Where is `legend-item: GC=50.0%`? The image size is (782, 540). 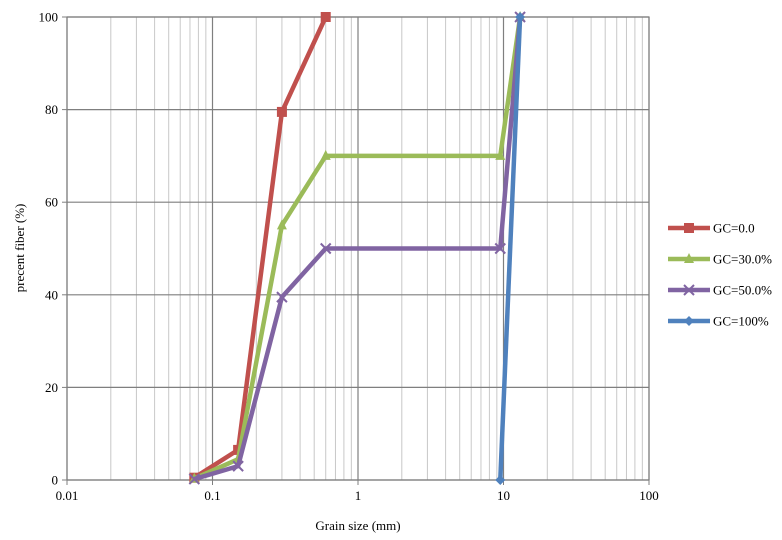 legend-item: GC=50.0% is located at coordinates (720, 290).